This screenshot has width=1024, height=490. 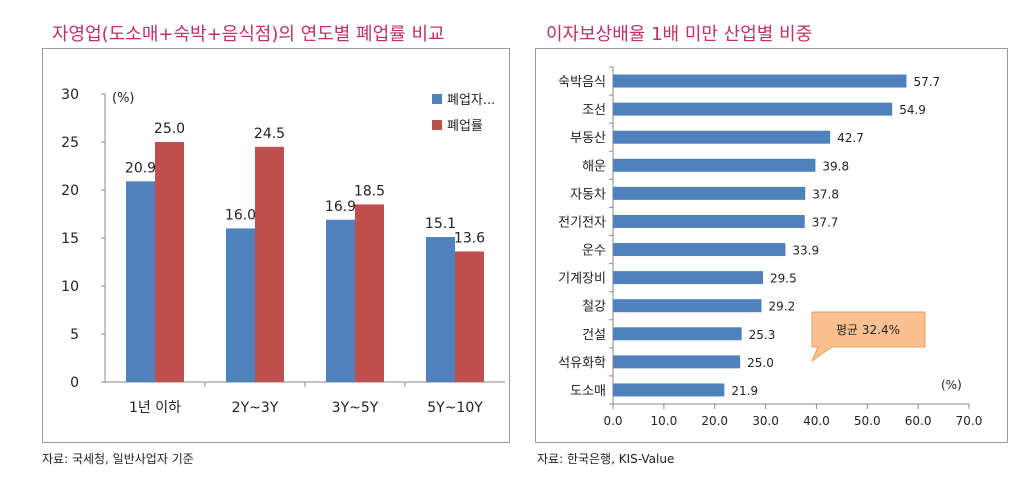 I want to click on x-tick-label: 60.0, so click(x=918, y=421).